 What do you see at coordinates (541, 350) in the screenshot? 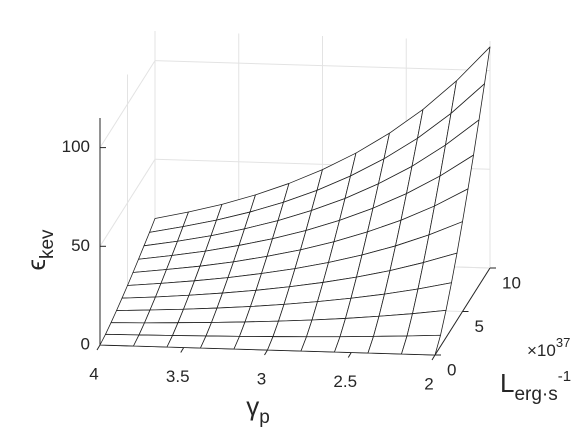
I see `y-scale-base: ×10` at bounding box center [541, 350].